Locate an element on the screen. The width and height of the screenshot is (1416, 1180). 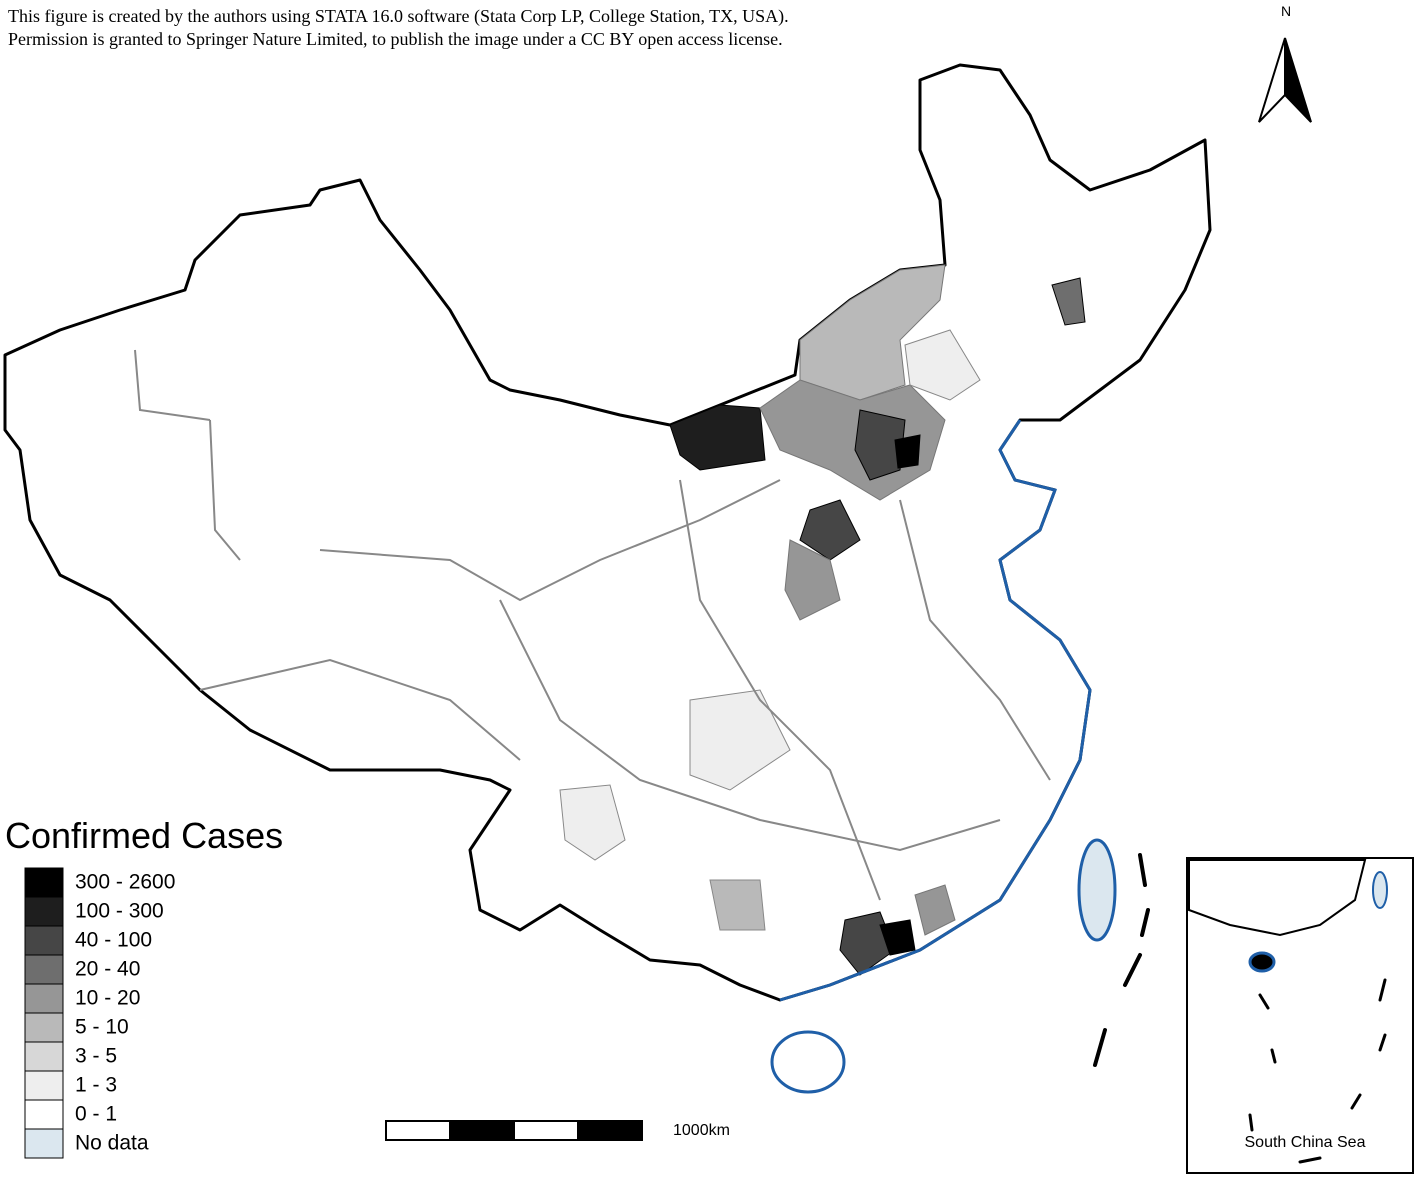
legend-label: 5 - 10 is located at coordinates (102, 1027).